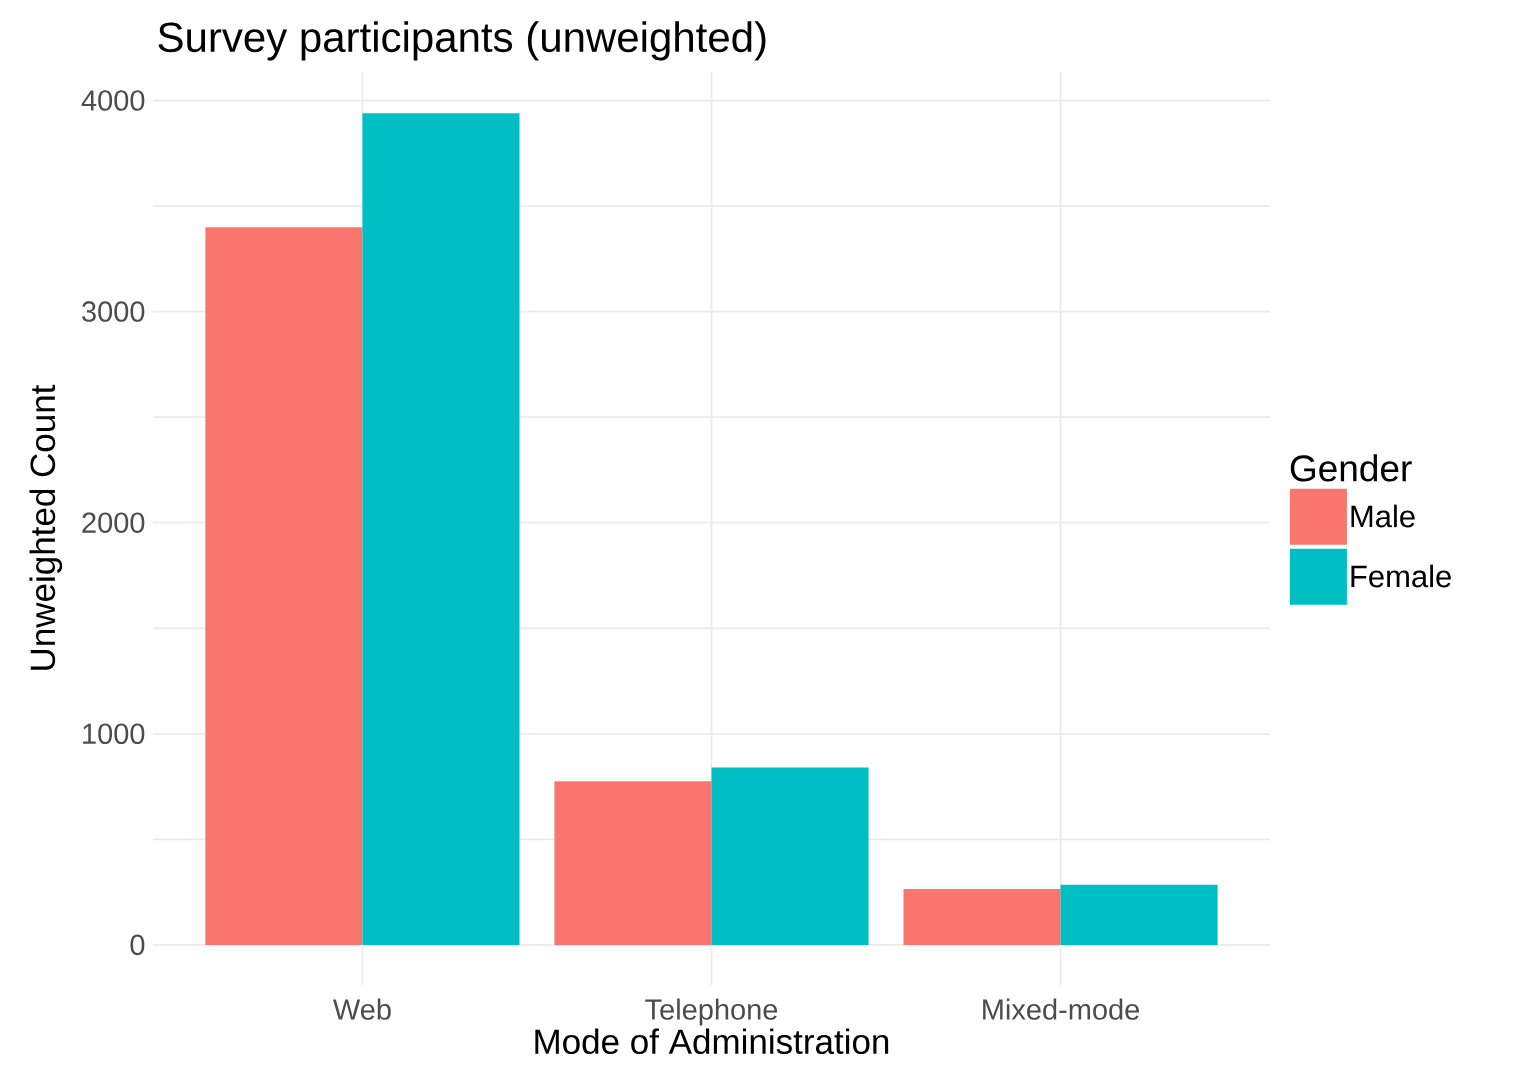 The image size is (1516, 1084). What do you see at coordinates (137, 945) in the screenshot?
I see `y-tick-label: 0` at bounding box center [137, 945].